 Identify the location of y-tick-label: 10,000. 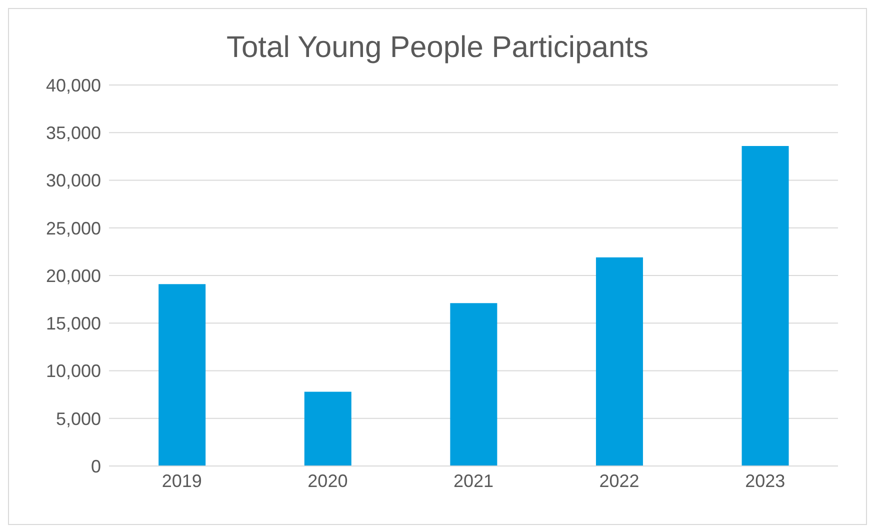
(73, 371).